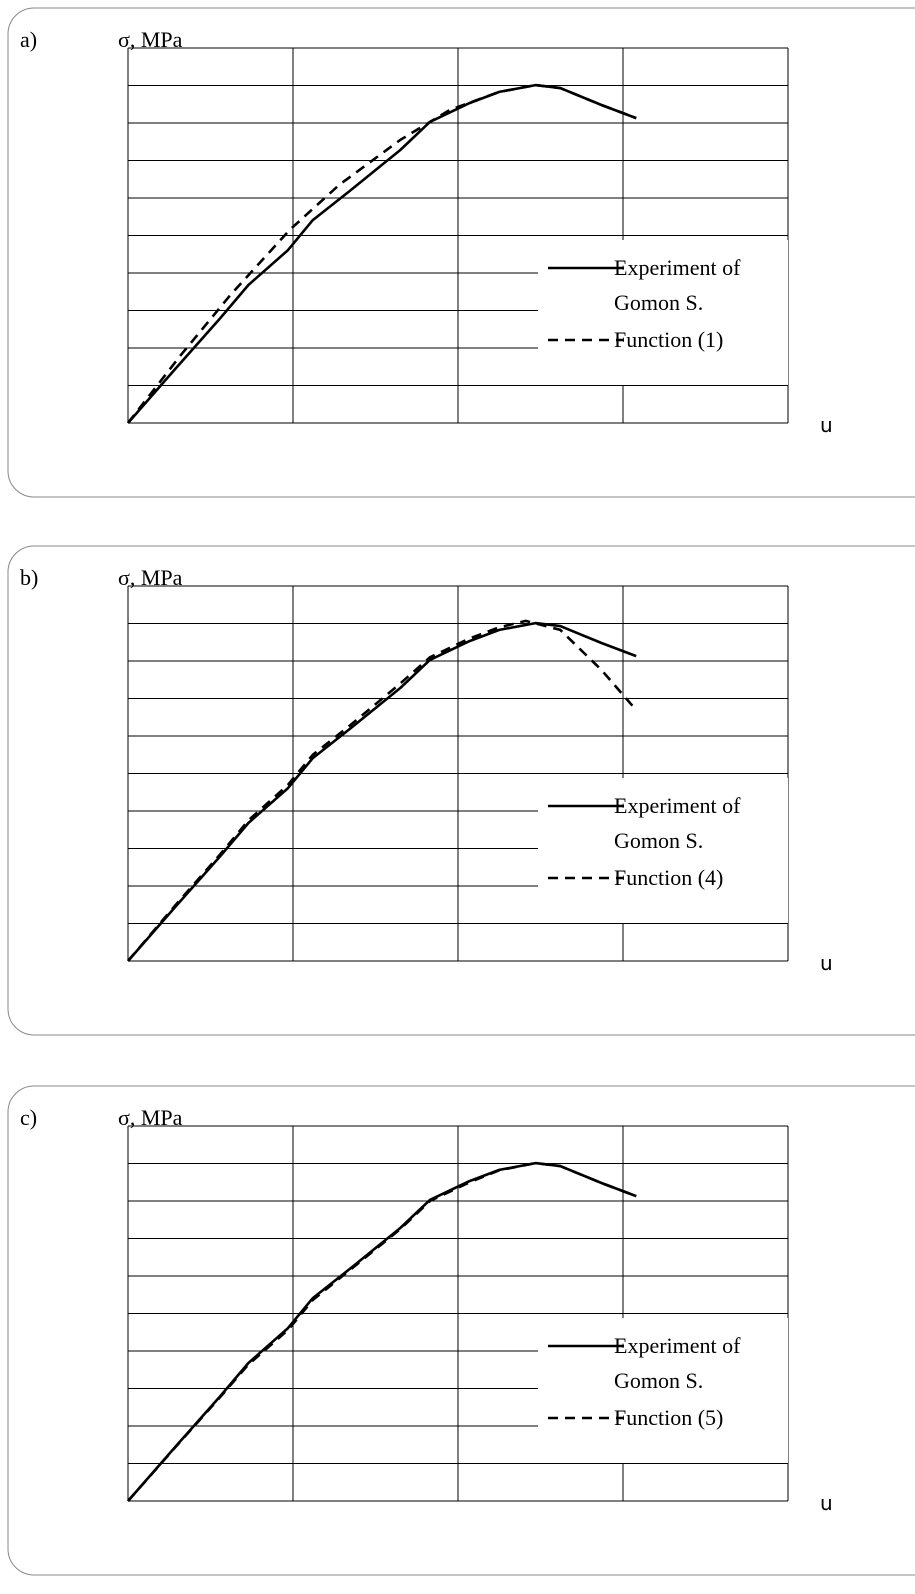  I want to click on legend-label: Function (5), so click(669, 1417).